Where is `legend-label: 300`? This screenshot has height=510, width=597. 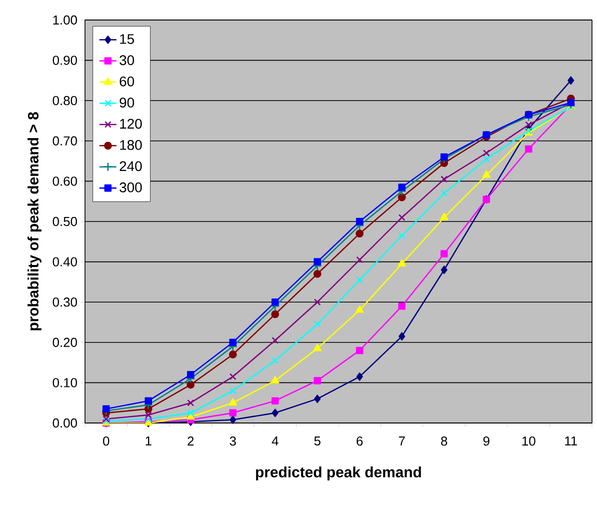 legend-label: 300 is located at coordinates (131, 187).